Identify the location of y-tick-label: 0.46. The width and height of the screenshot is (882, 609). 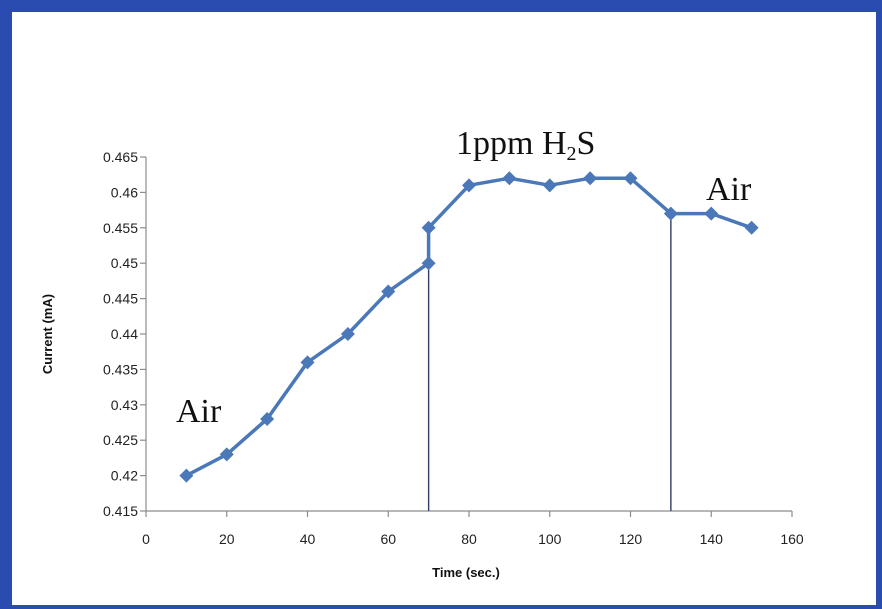
(124, 192).